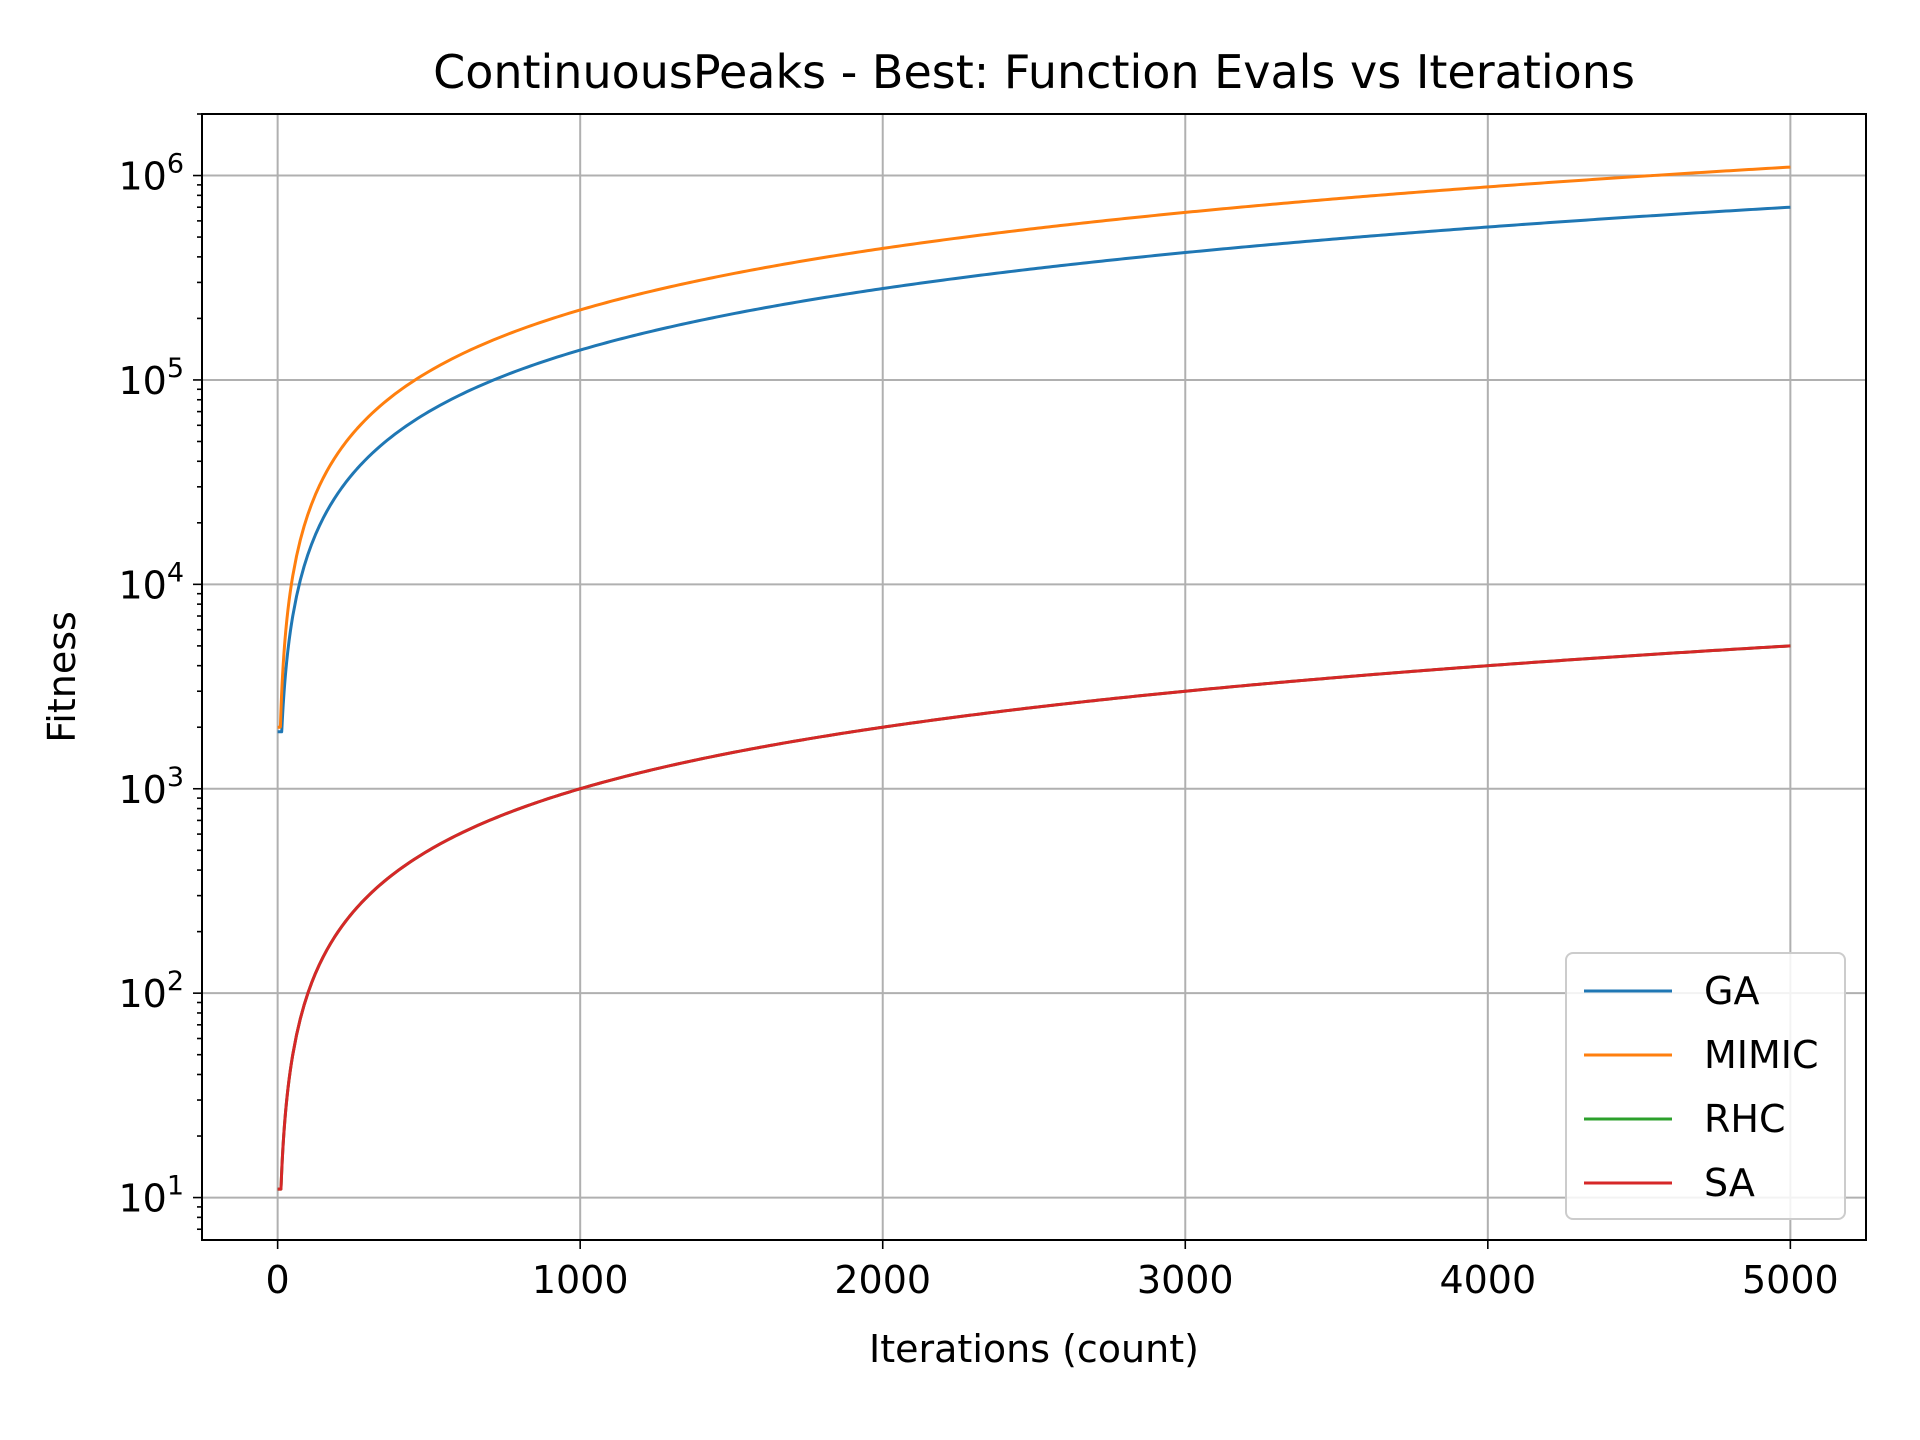 The image size is (1920, 1440). Describe the element at coordinates (151, 991) in the screenshot. I see `y-tick-label: 10²` at that location.